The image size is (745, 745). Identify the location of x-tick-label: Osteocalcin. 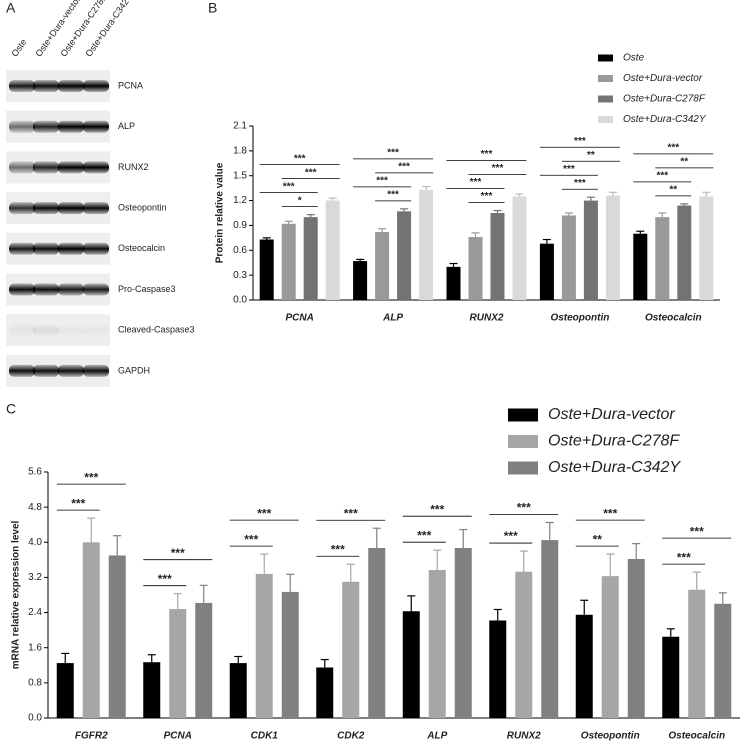
(696, 736).